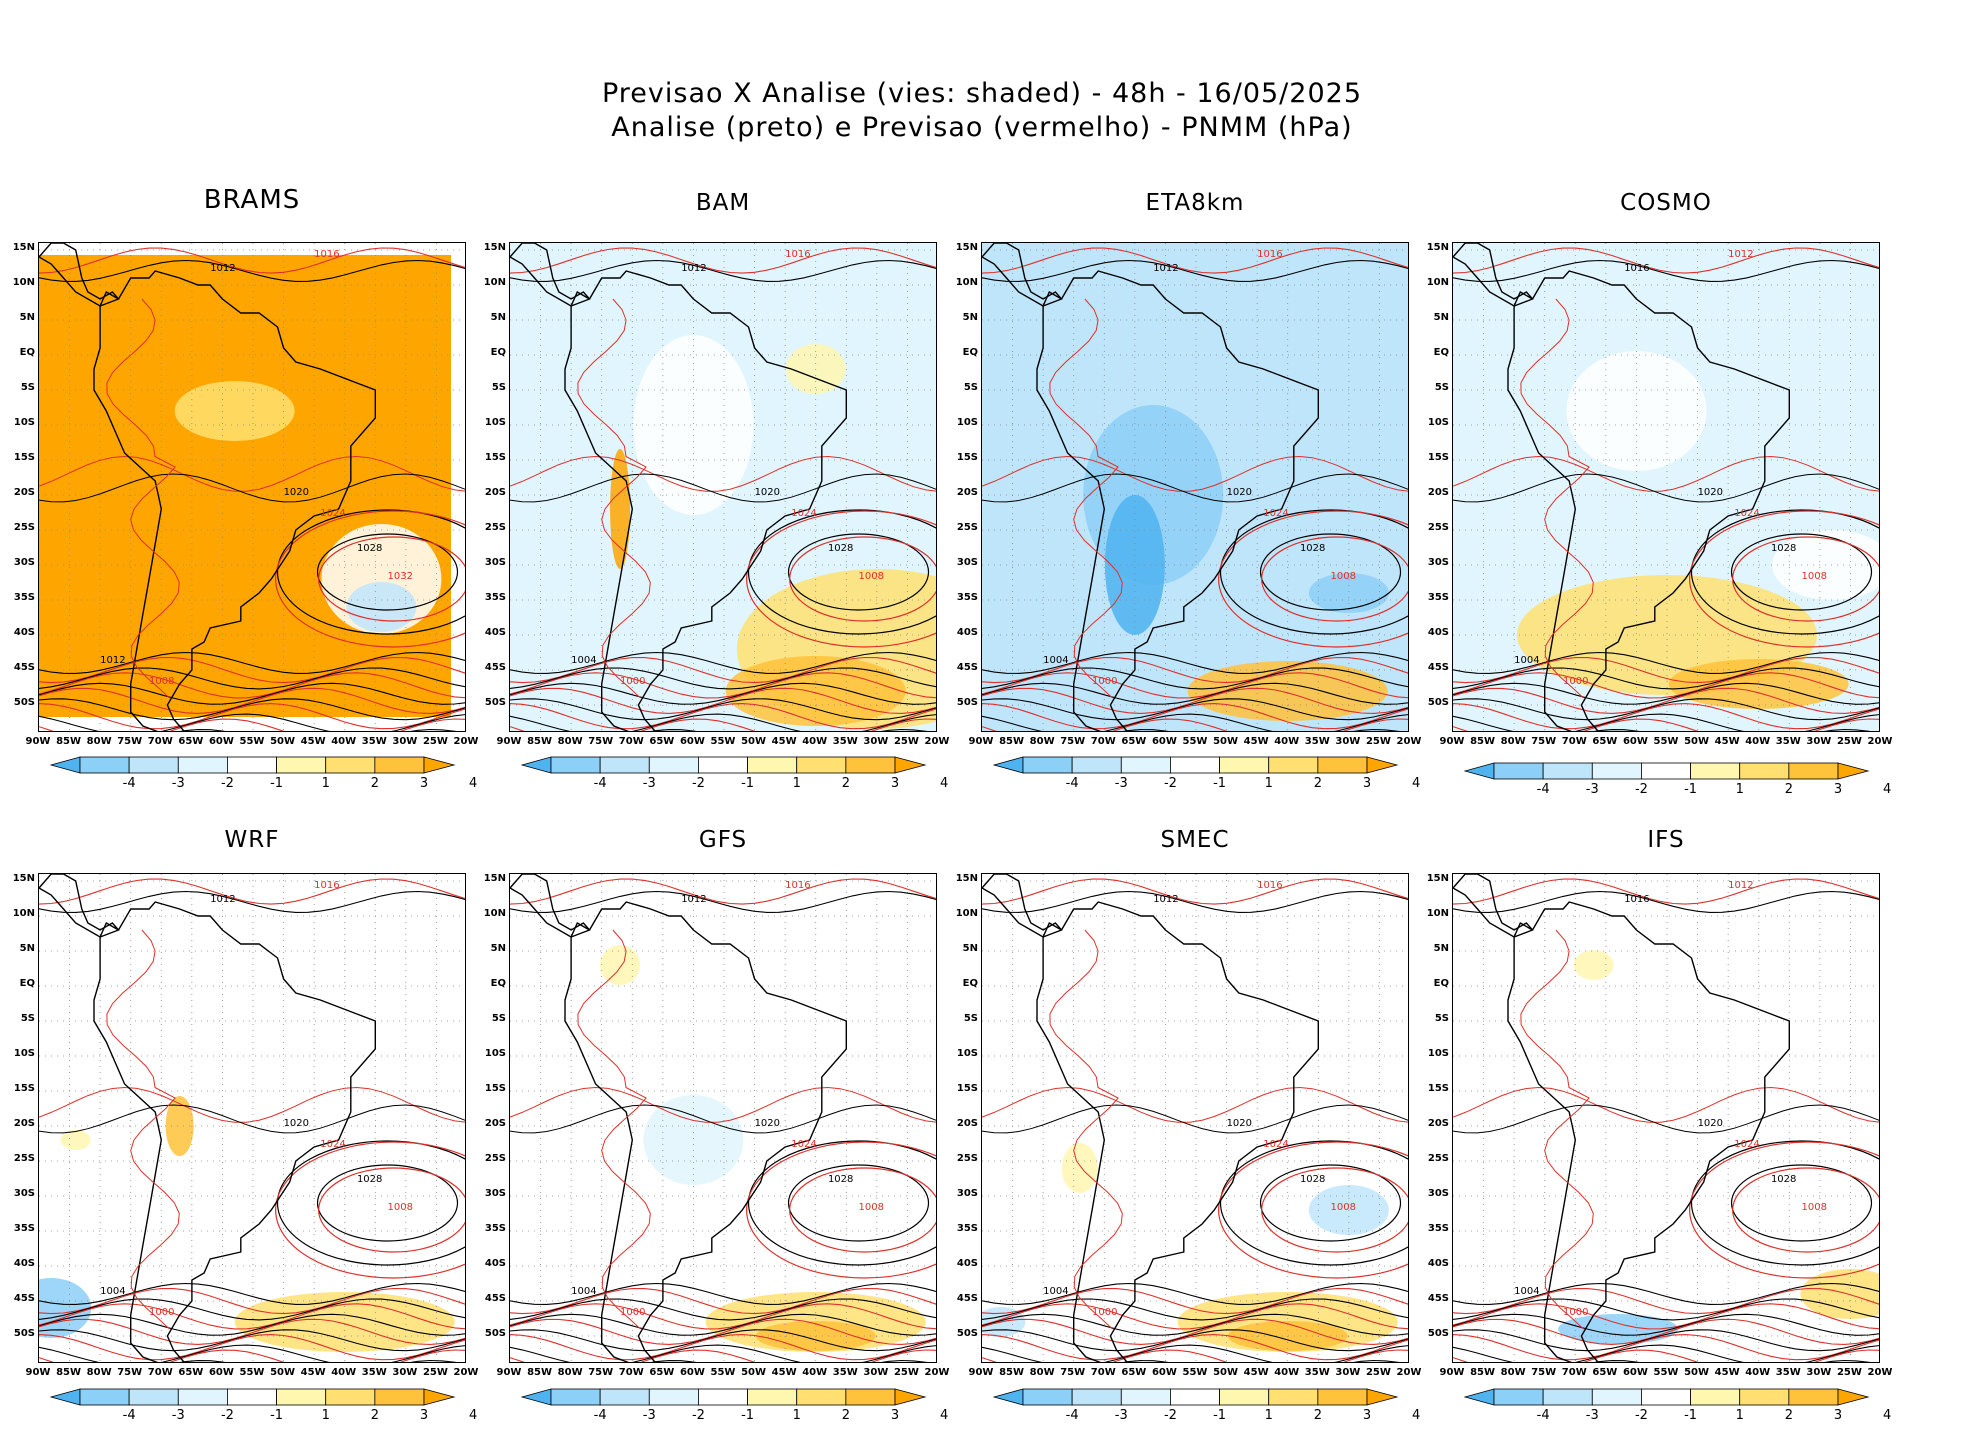 This screenshot has height=1436, width=1964. Describe the element at coordinates (1195, 1118) in the screenshot. I see `bias-shading-bg` at that location.